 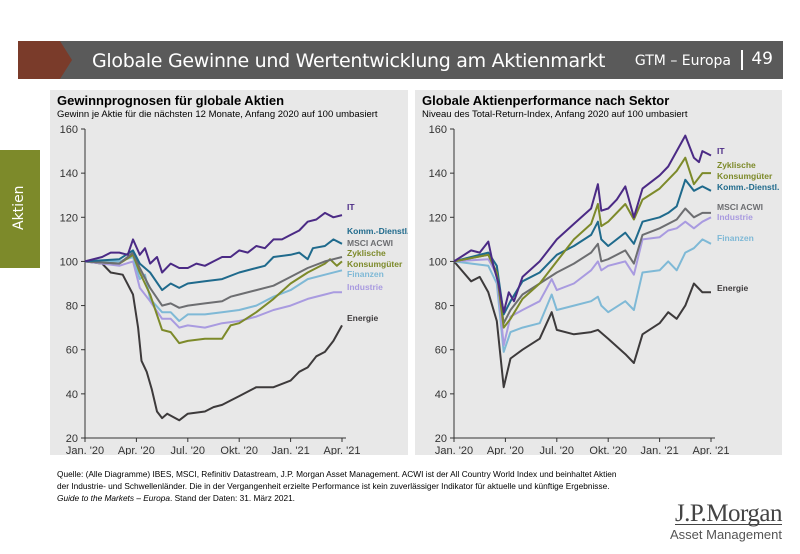 I want to click on chart-title: Gewinnprognosen für globale Aktien, so click(x=171, y=100).